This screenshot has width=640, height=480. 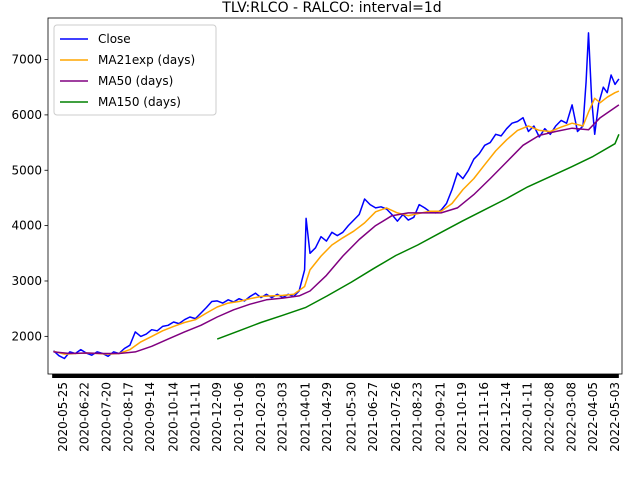 What do you see at coordinates (261, 417) in the screenshot?
I see `x-tick-label: 2021-02-03` at bounding box center [261, 417].